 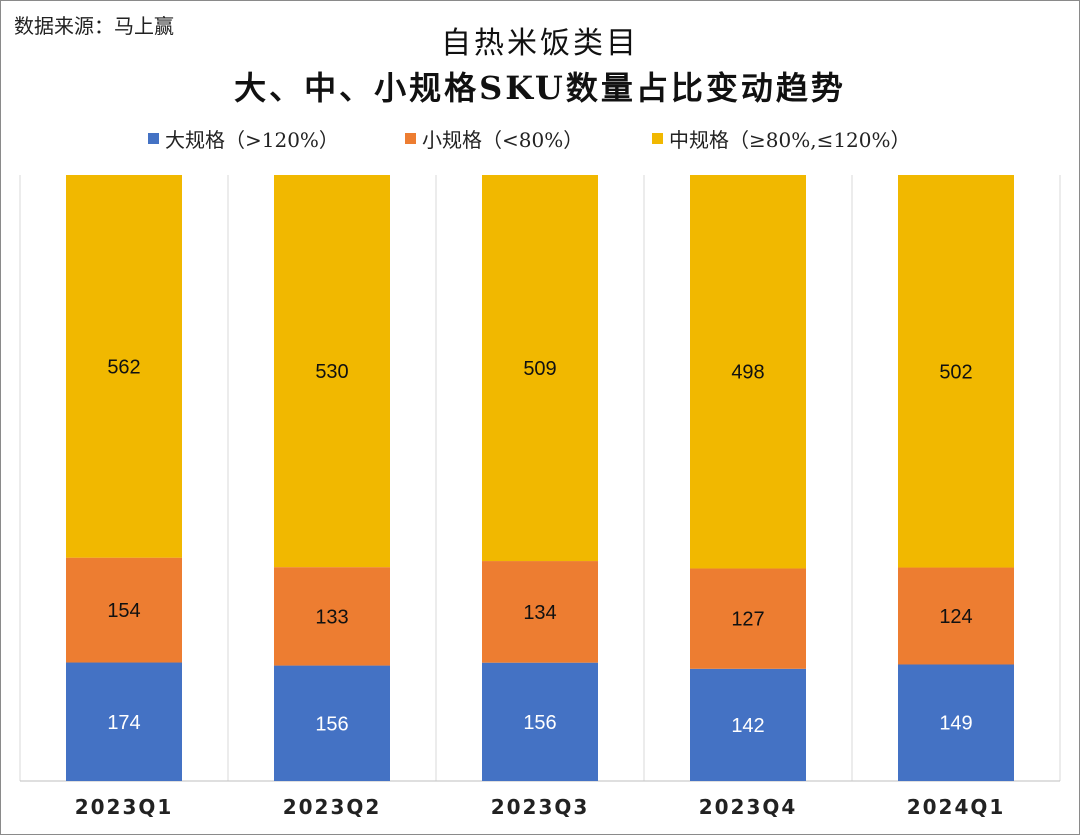 What do you see at coordinates (124, 807) in the screenshot?
I see `x-tick-label: 2023Q1` at bounding box center [124, 807].